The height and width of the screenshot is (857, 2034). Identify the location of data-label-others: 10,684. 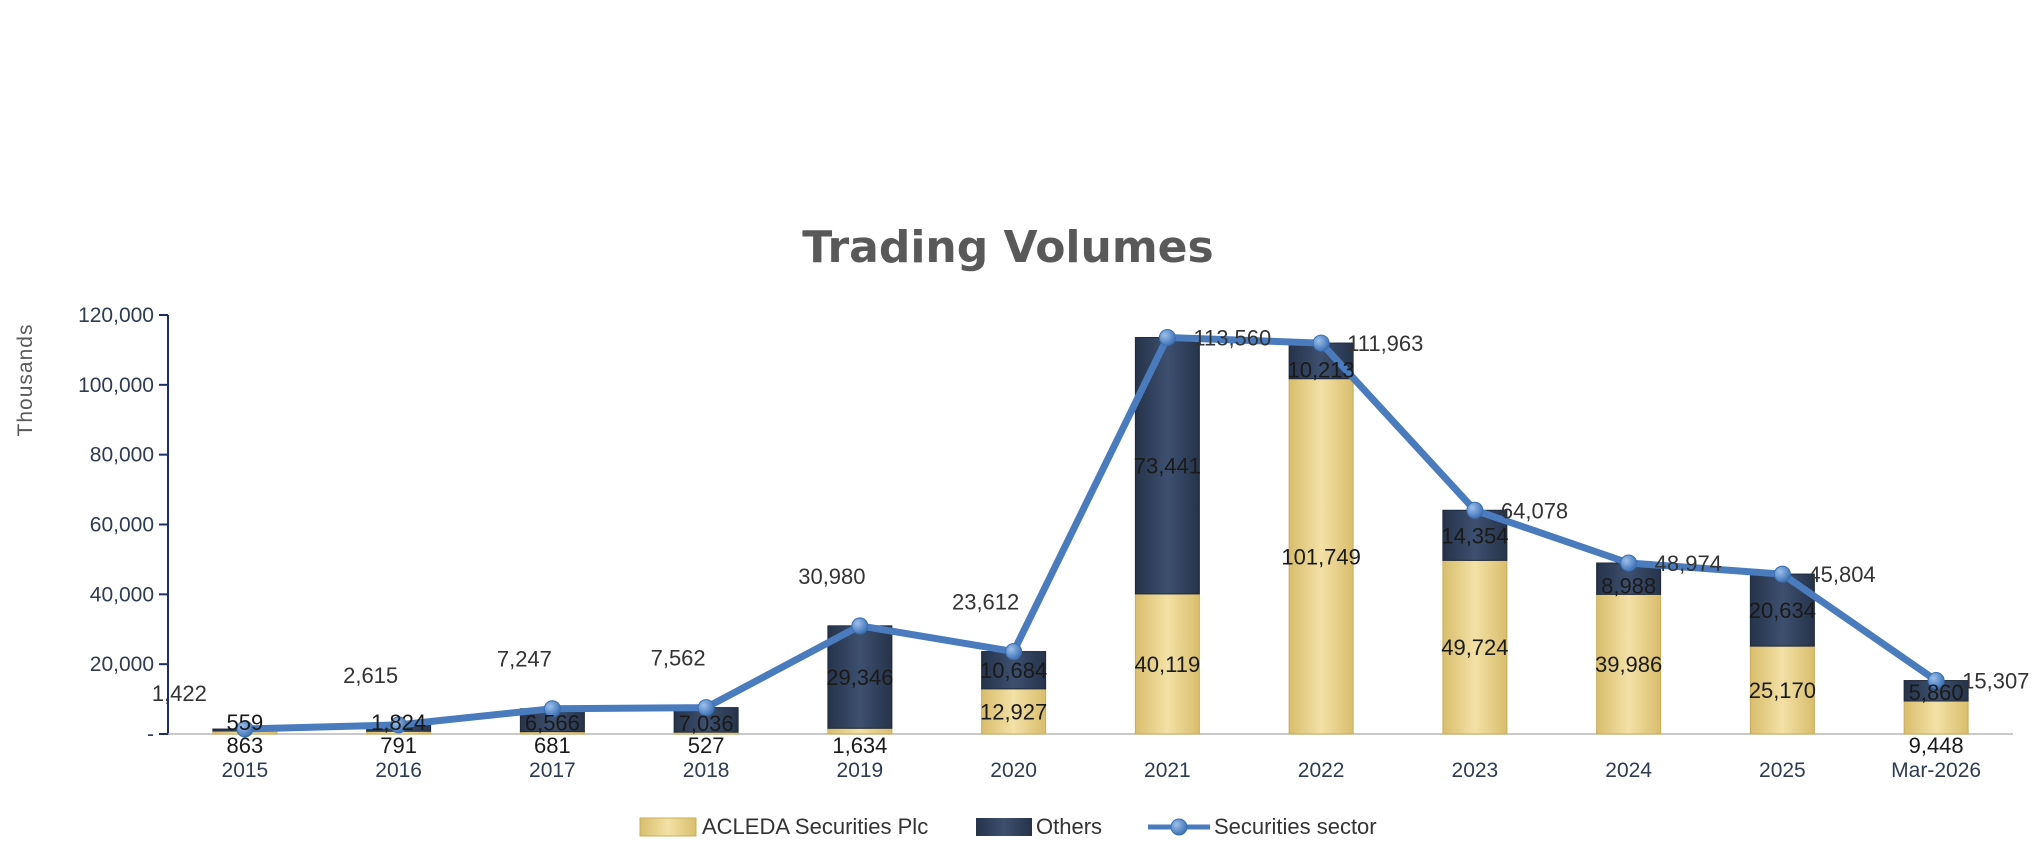
(1013, 670).